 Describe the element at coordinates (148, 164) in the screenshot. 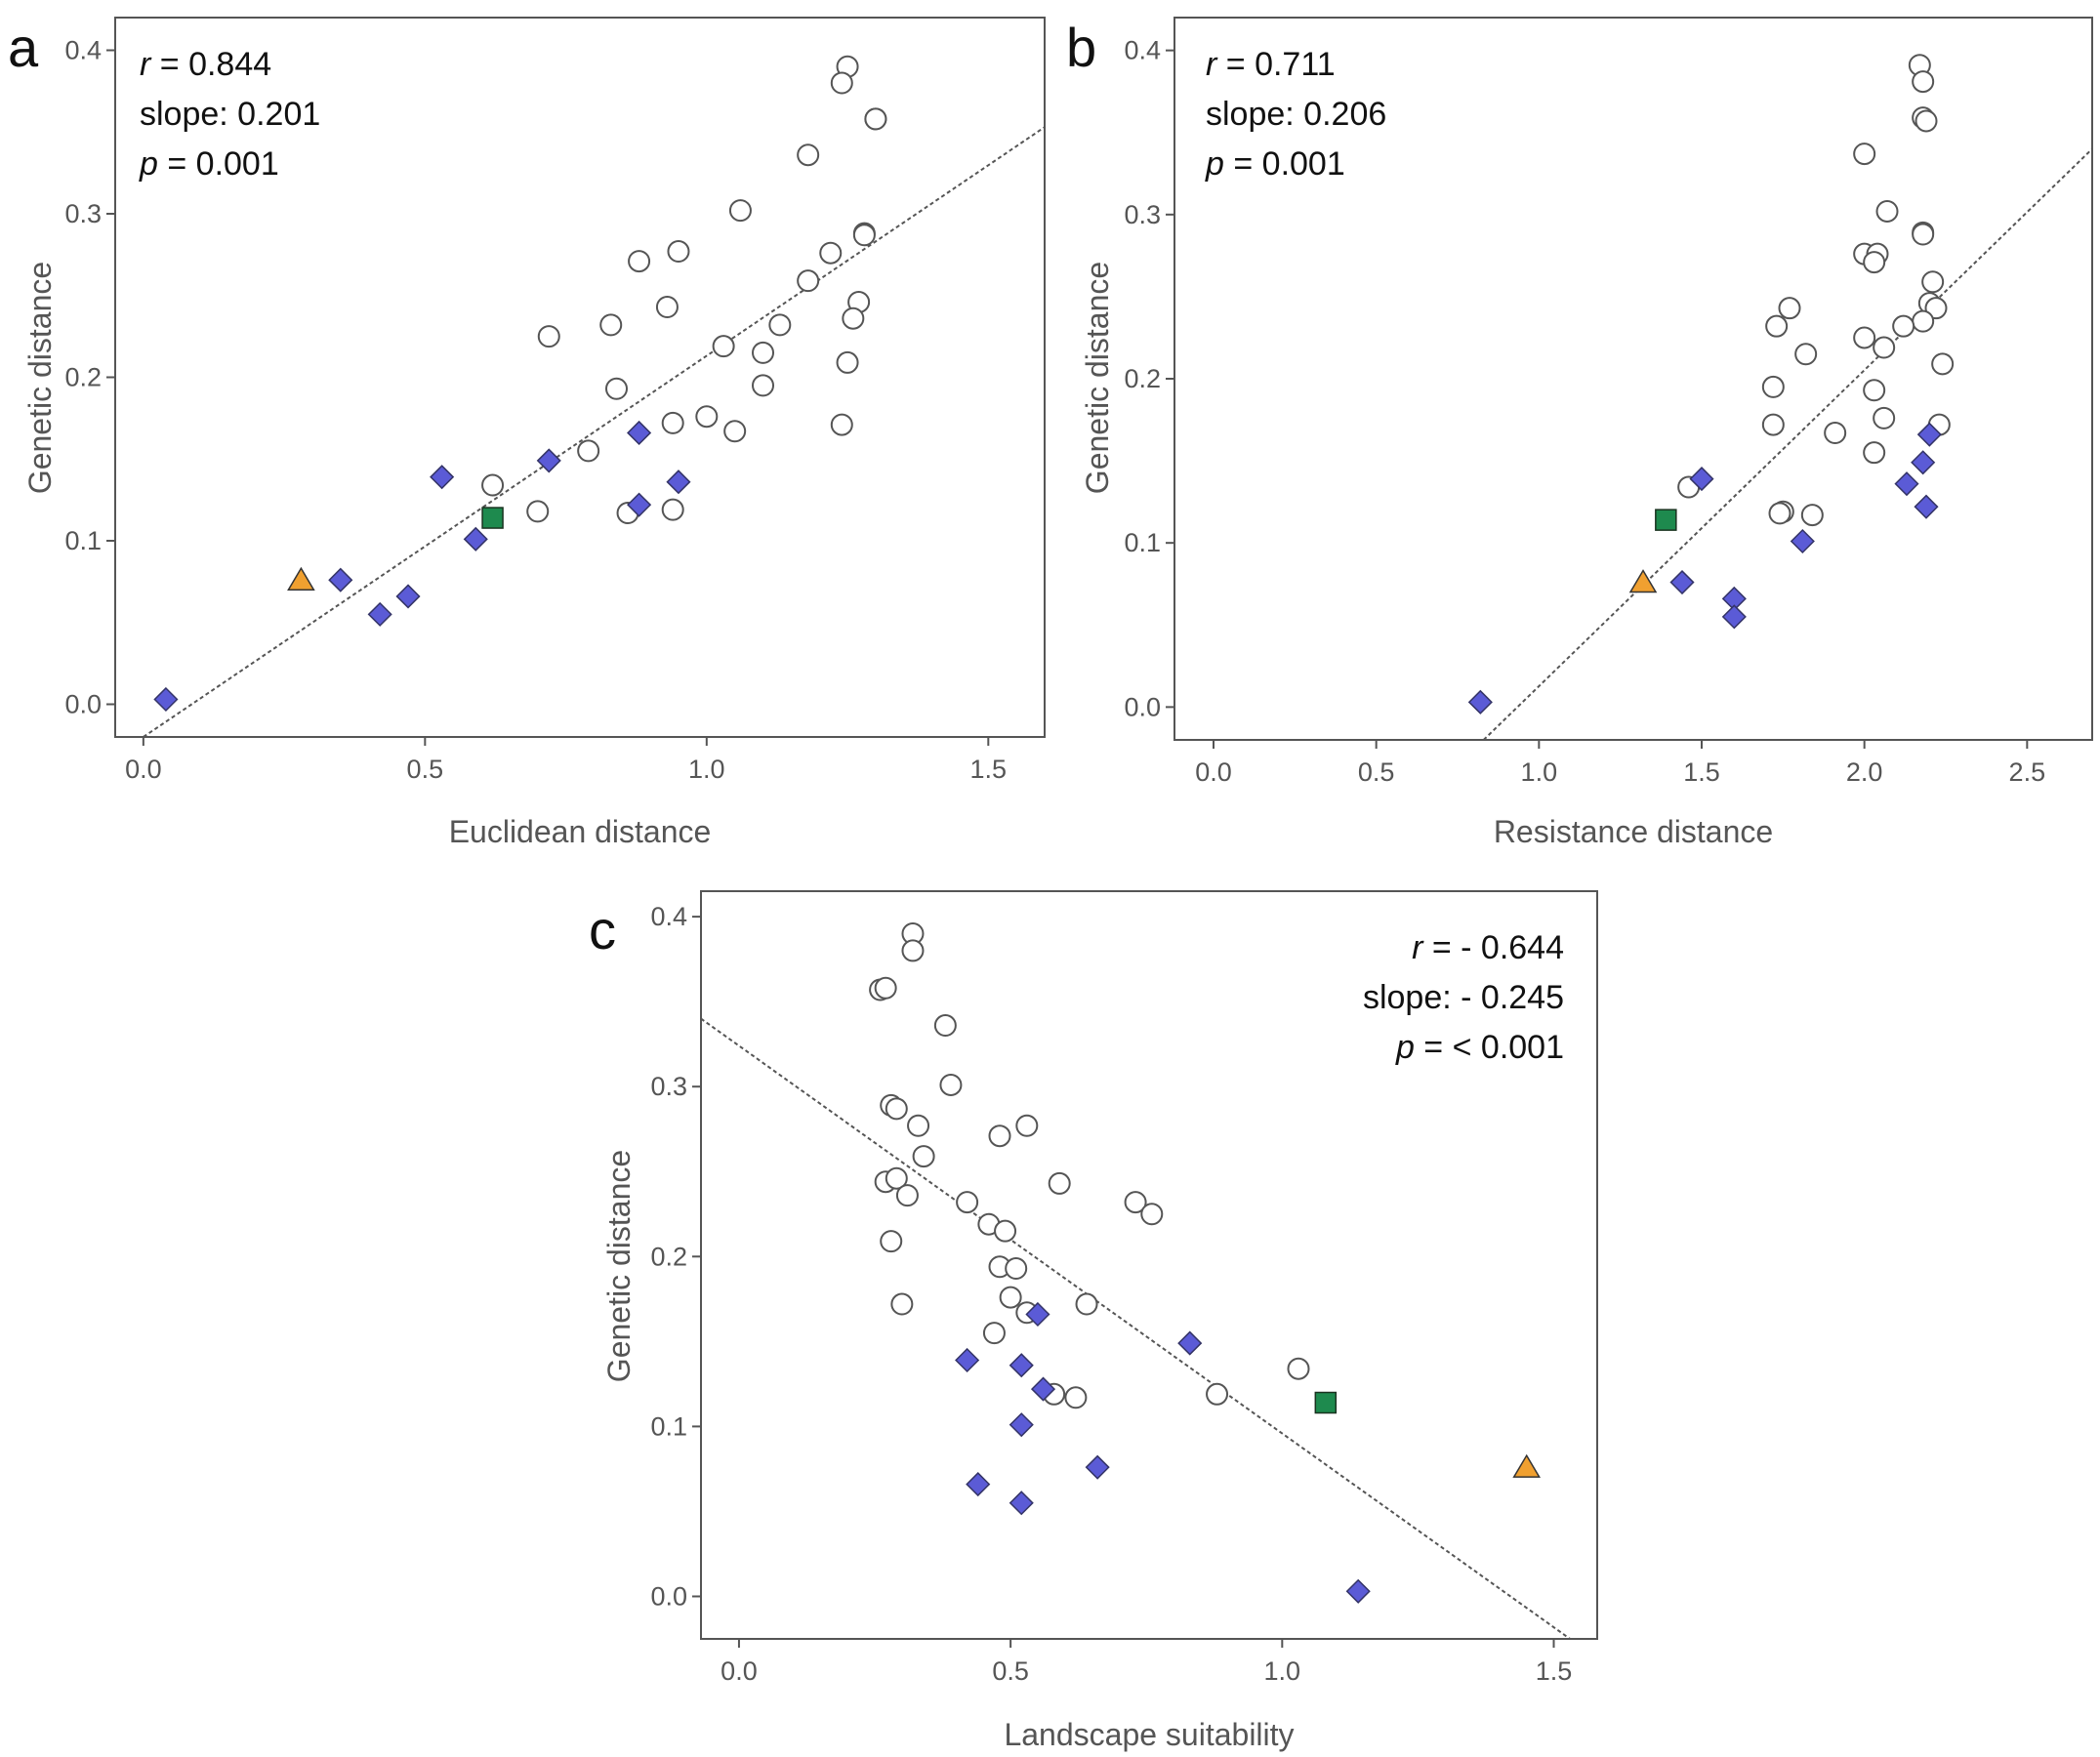

I see `stat-p-symbol-a: p` at that location.